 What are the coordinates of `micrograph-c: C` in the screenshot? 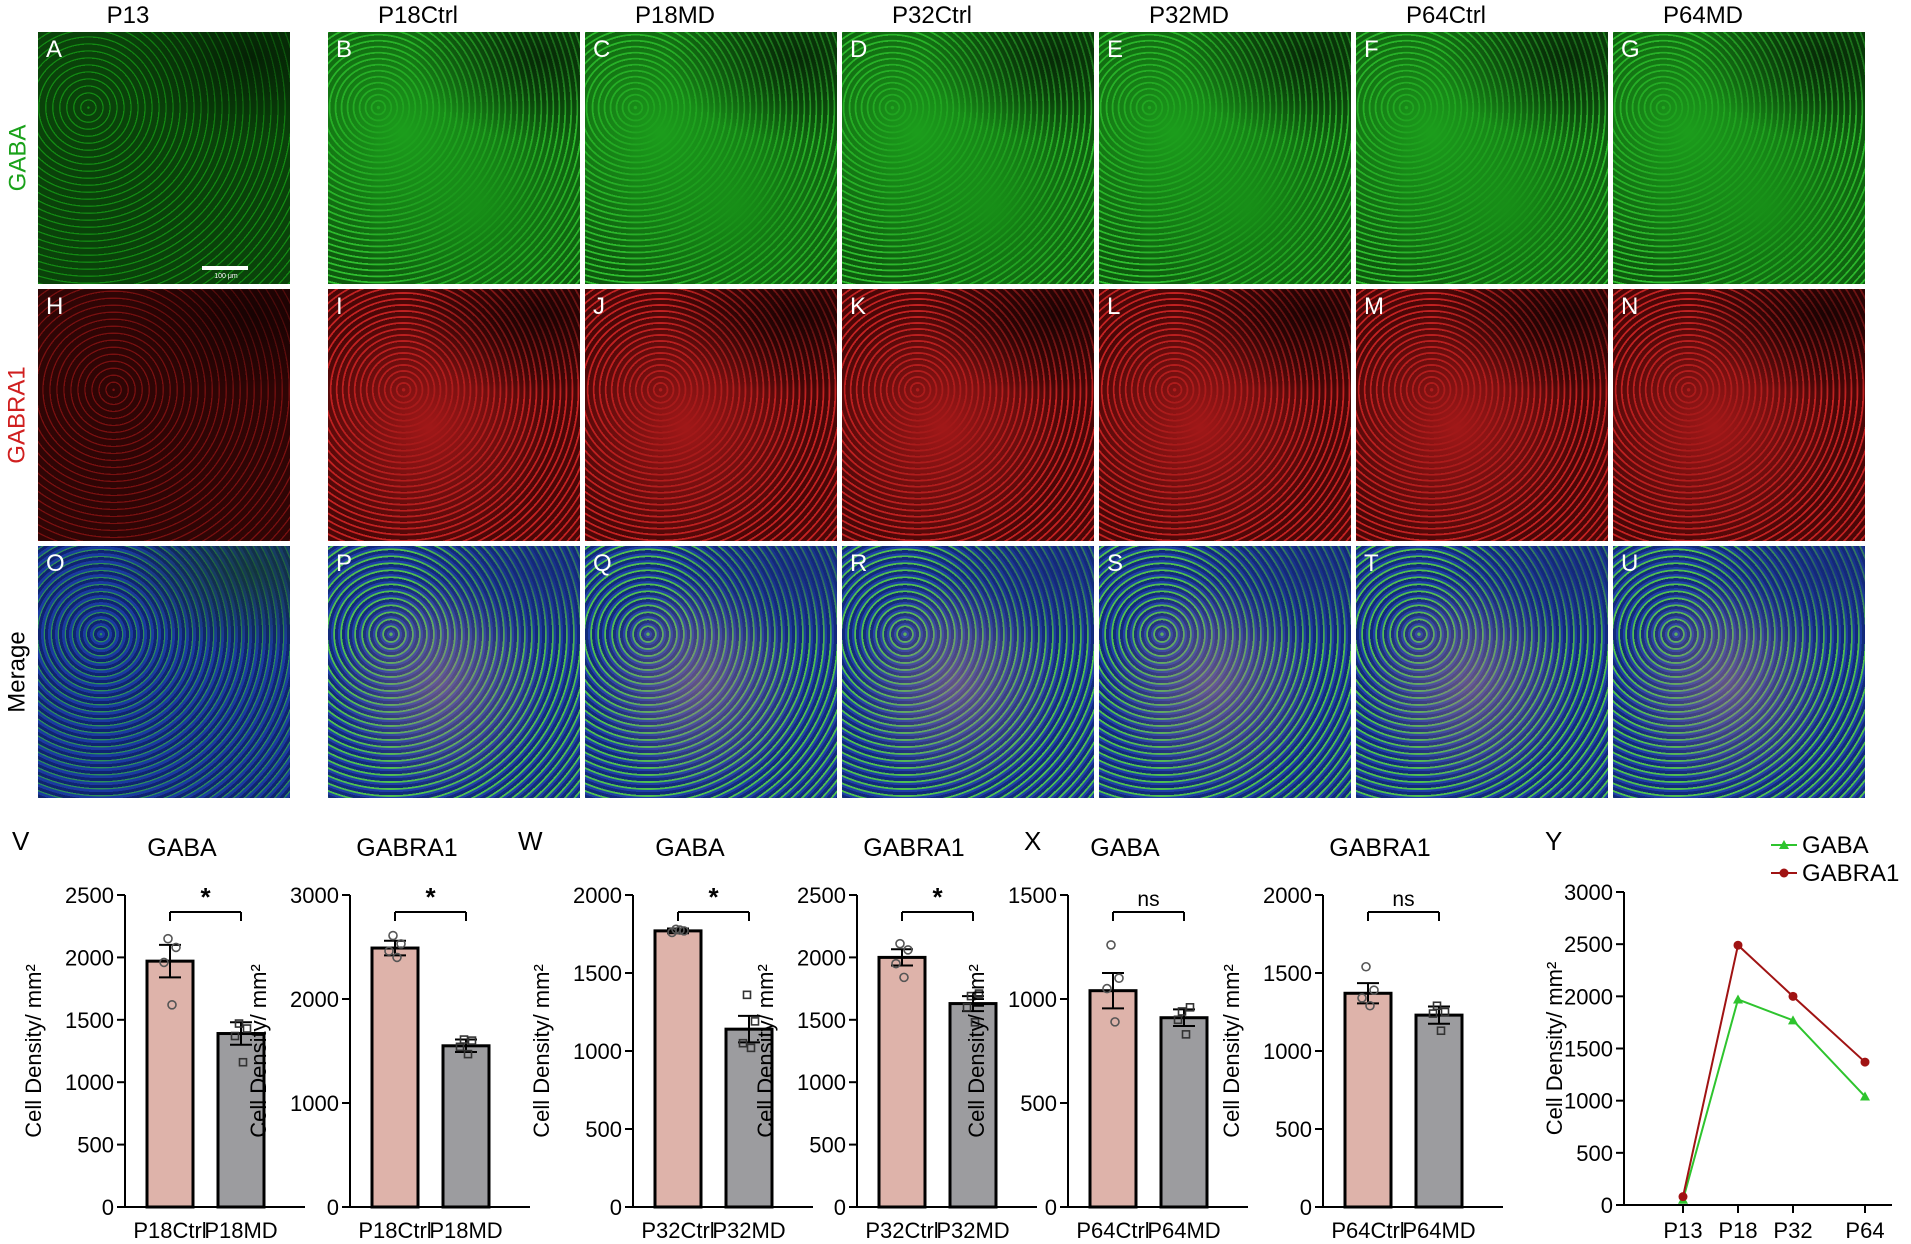 It's located at (711, 158).